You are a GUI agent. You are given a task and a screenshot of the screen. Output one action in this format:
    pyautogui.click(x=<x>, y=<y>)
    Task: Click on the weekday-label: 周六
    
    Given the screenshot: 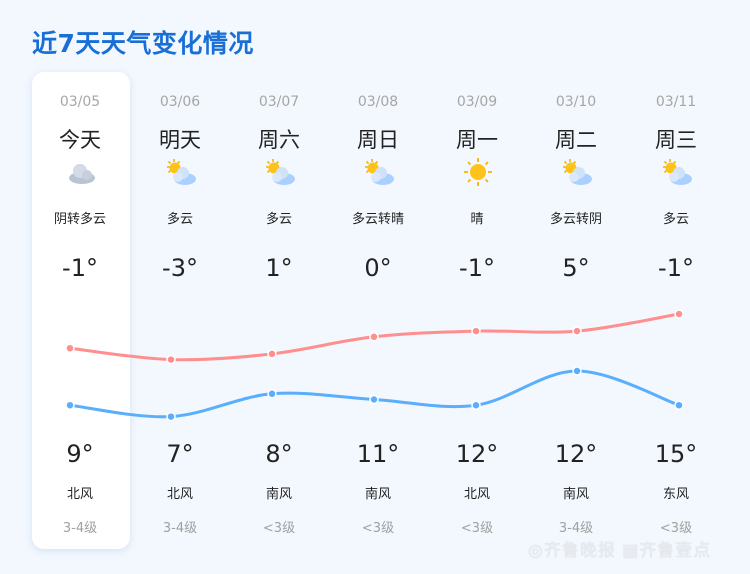 What is the action you would take?
    pyautogui.click(x=279, y=140)
    